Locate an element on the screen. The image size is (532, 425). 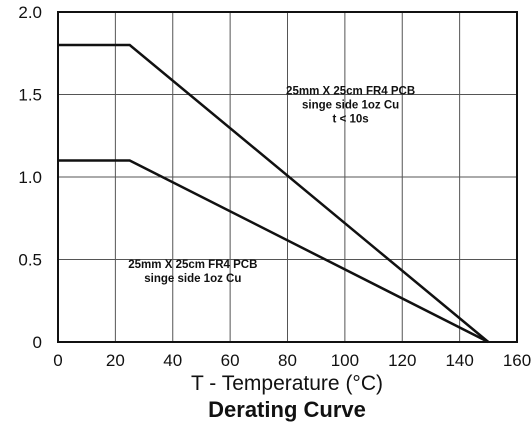
y-tick-label: 1.5 is located at coordinates (30, 95).